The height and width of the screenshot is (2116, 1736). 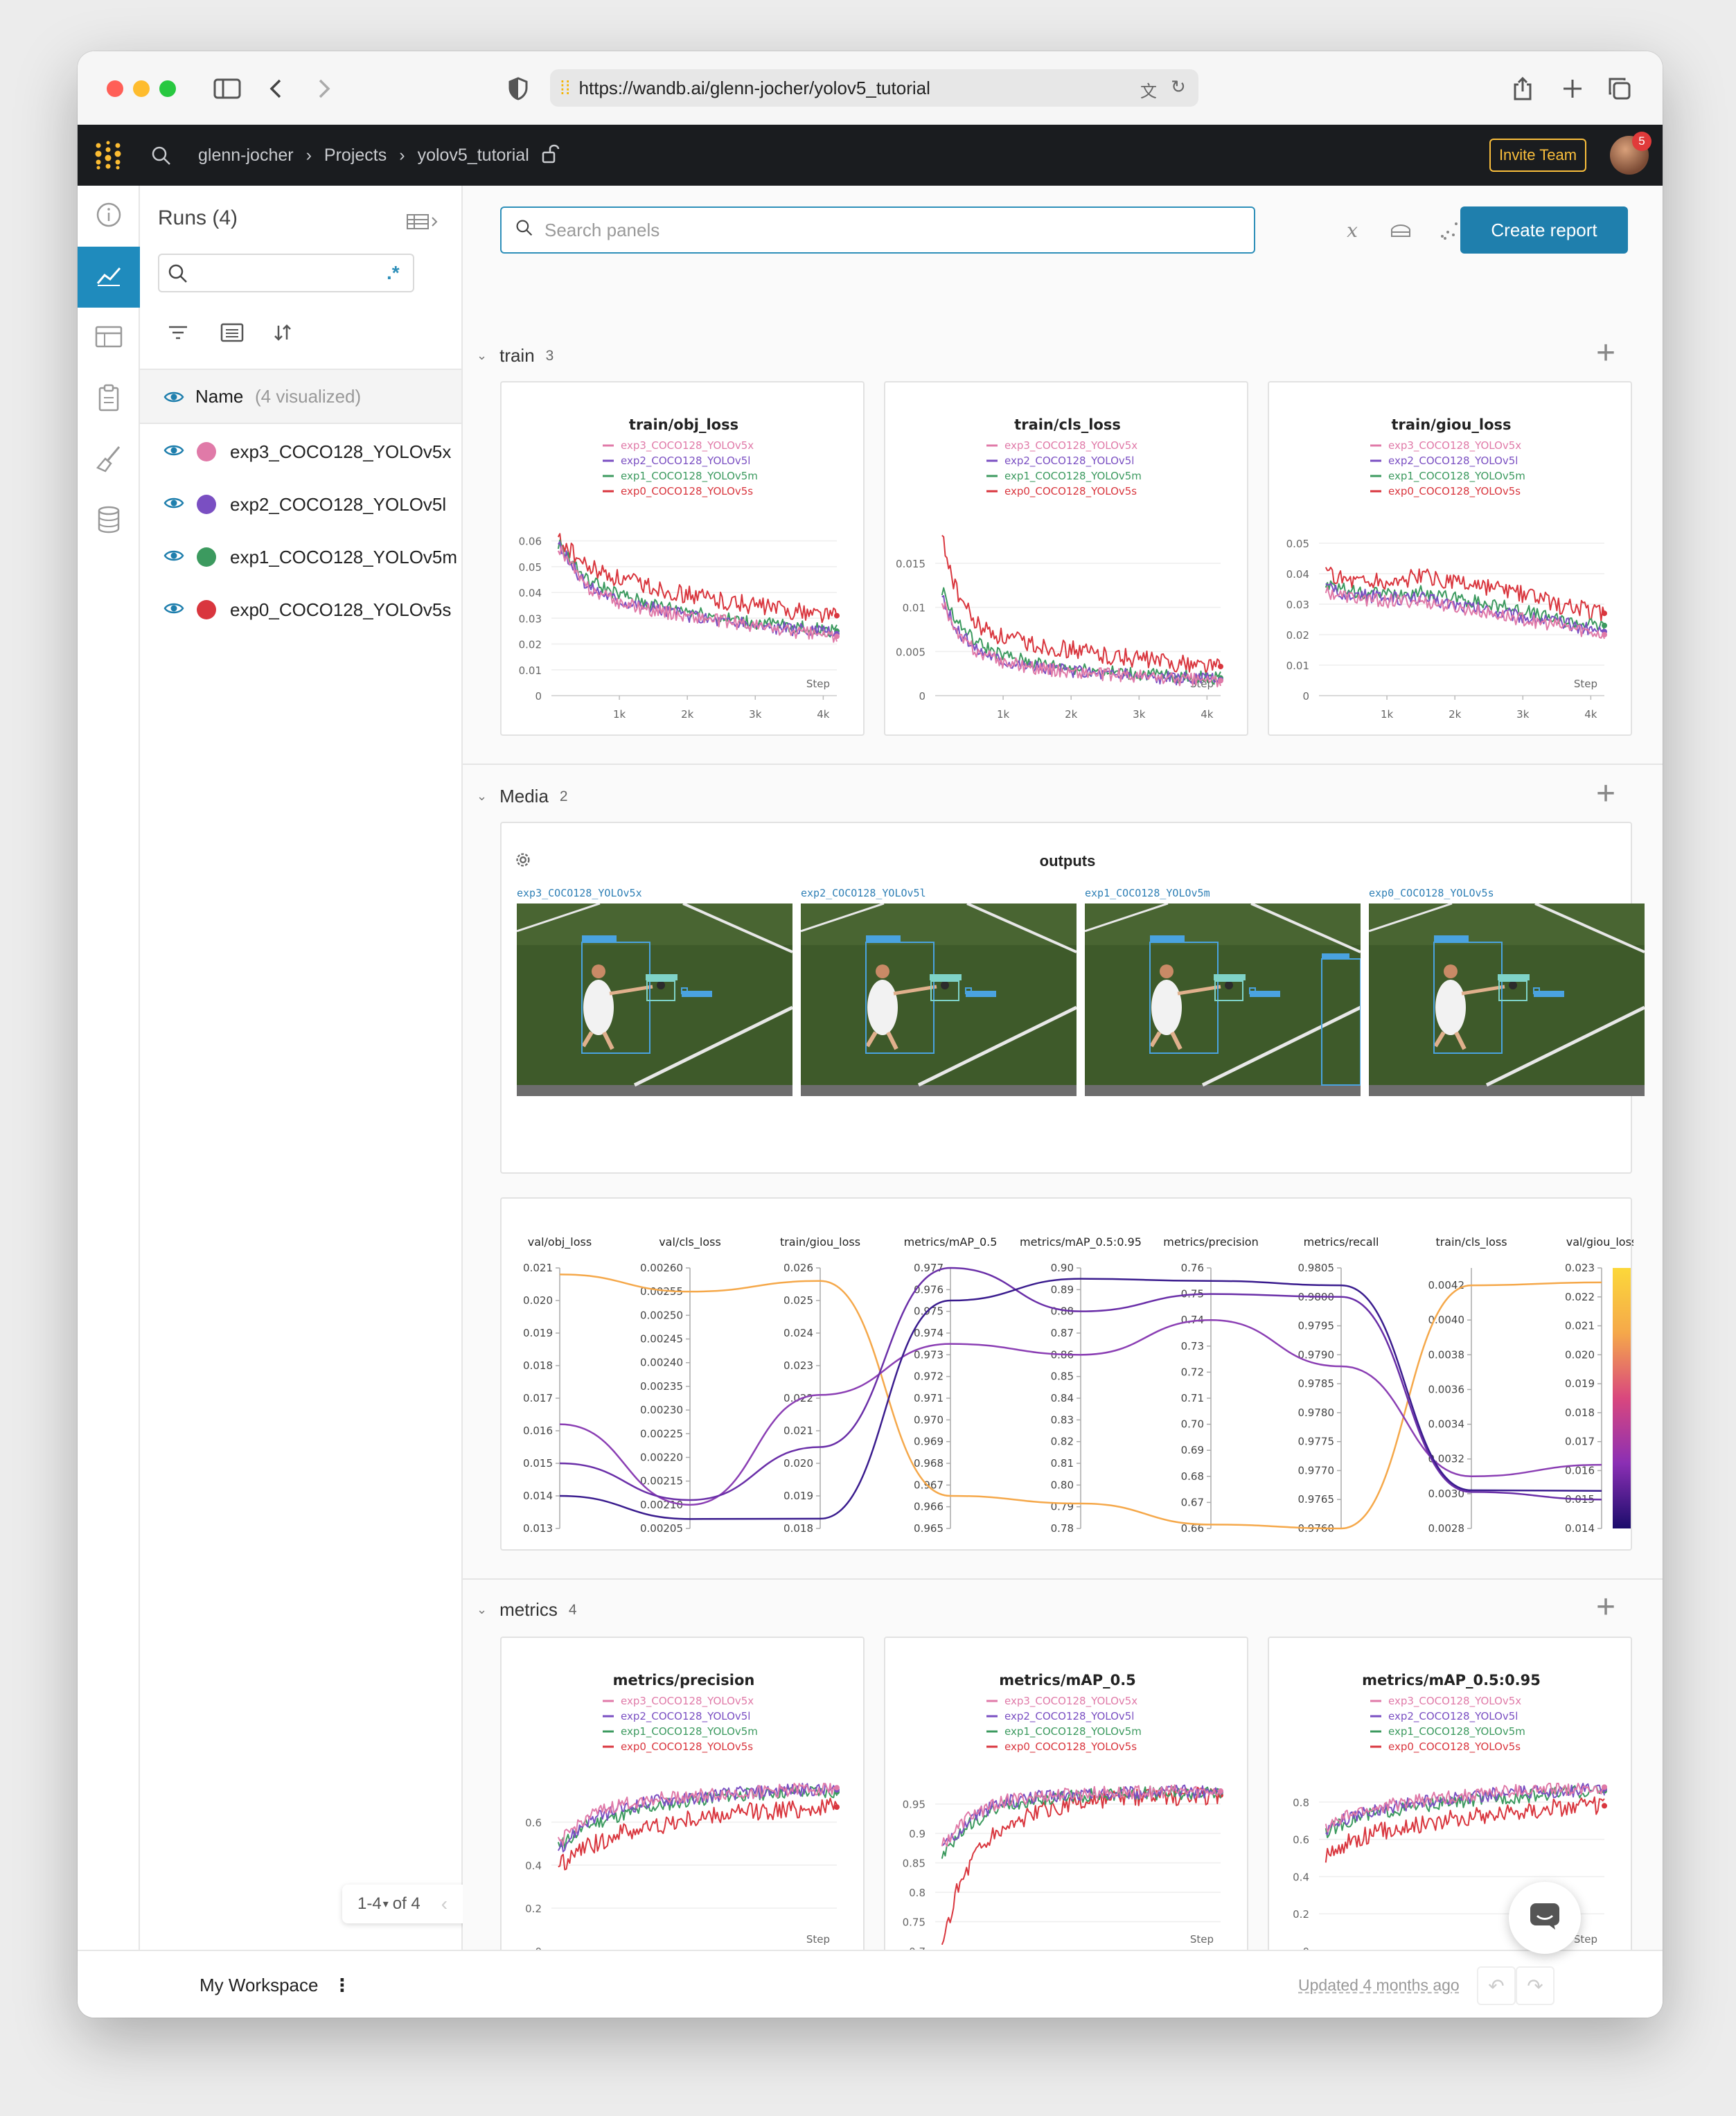 I want to click on run-name: exp1_COCO128_YOLOv5m, so click(x=344, y=556).